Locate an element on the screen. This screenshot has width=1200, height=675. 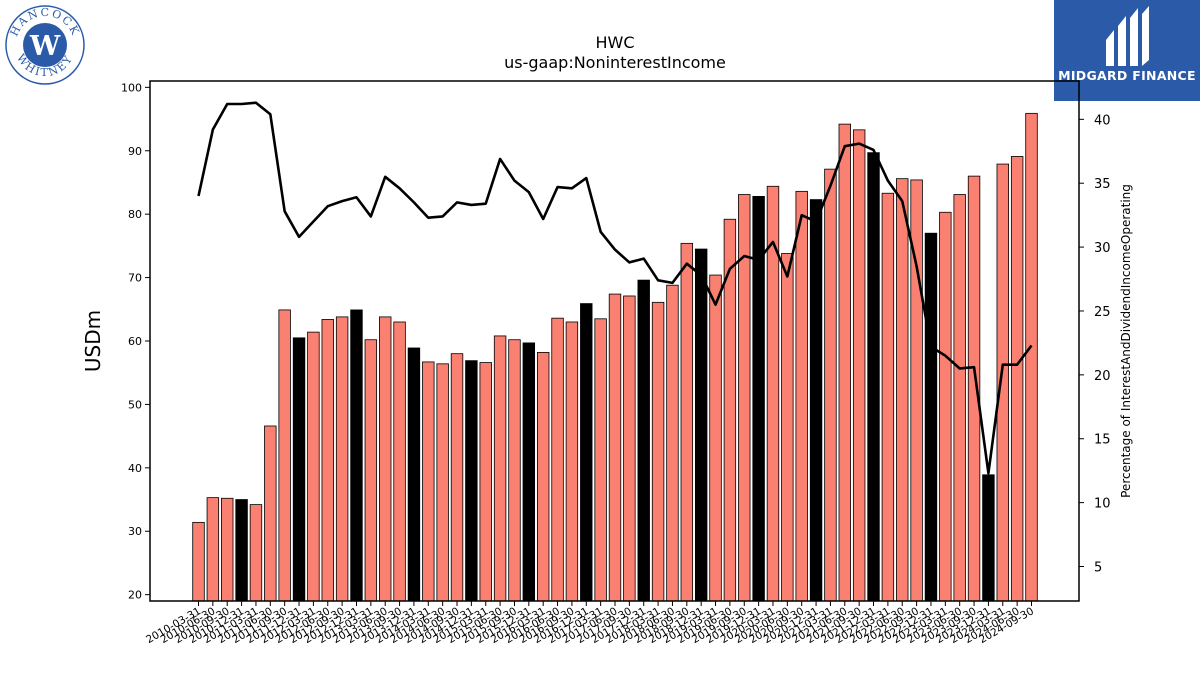
logo-monogram: W is located at coordinates (45, 46).